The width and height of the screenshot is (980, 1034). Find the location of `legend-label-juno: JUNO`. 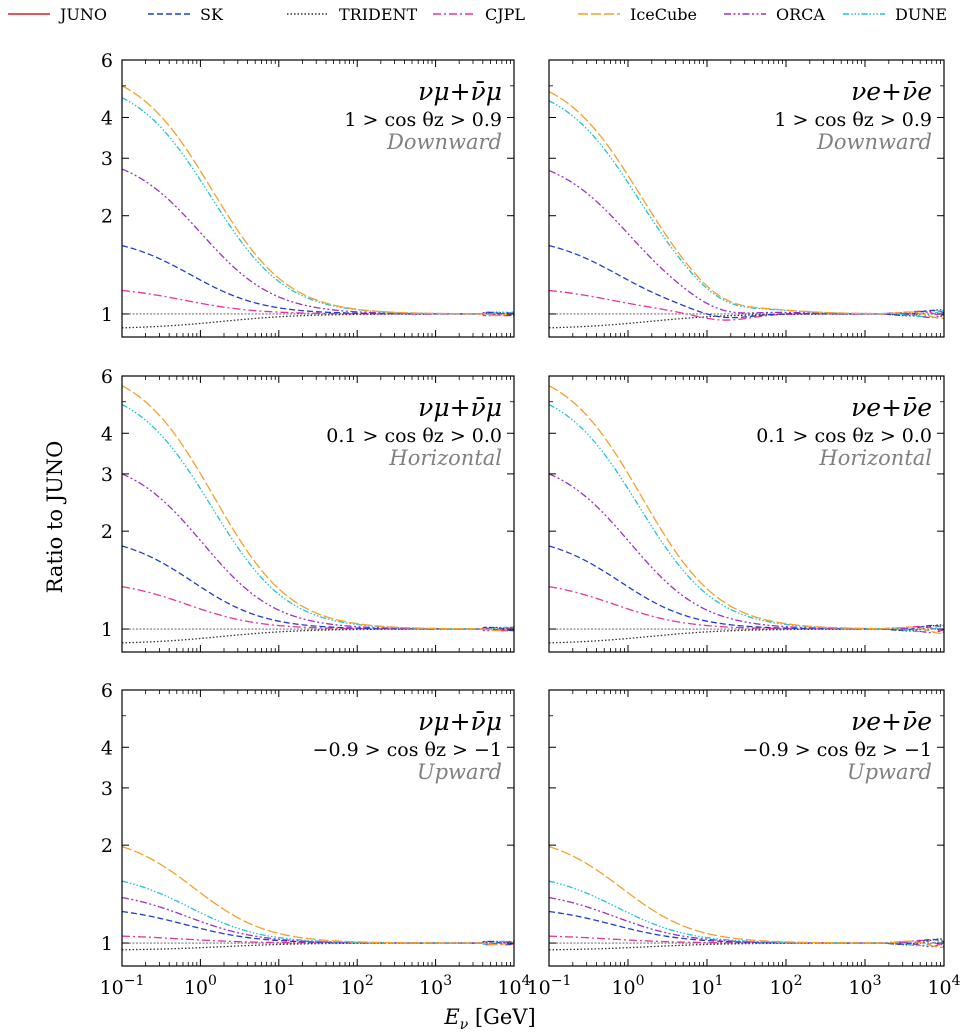

legend-label-juno: JUNO is located at coordinates (82, 14).